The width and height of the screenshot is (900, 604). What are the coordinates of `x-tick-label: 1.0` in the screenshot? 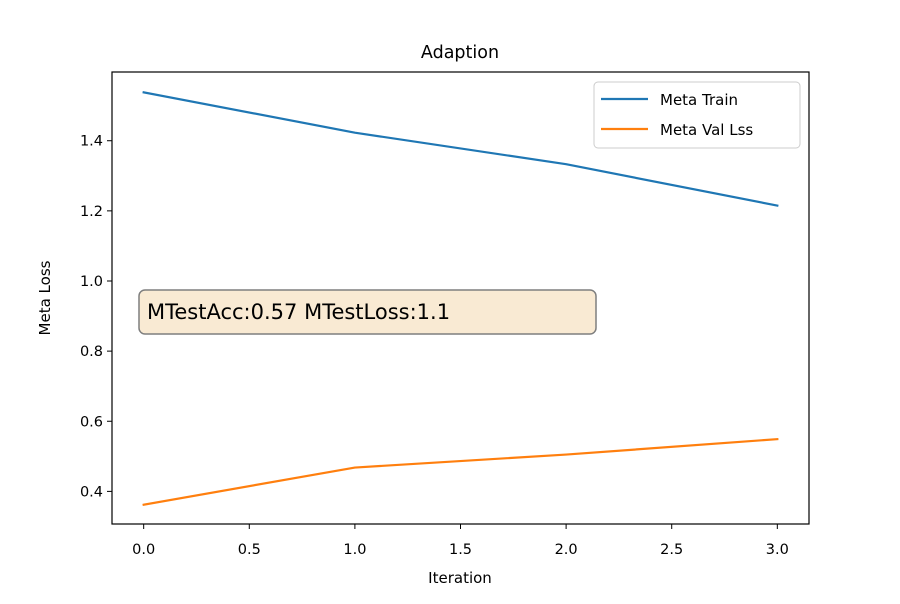 It's located at (354, 550).